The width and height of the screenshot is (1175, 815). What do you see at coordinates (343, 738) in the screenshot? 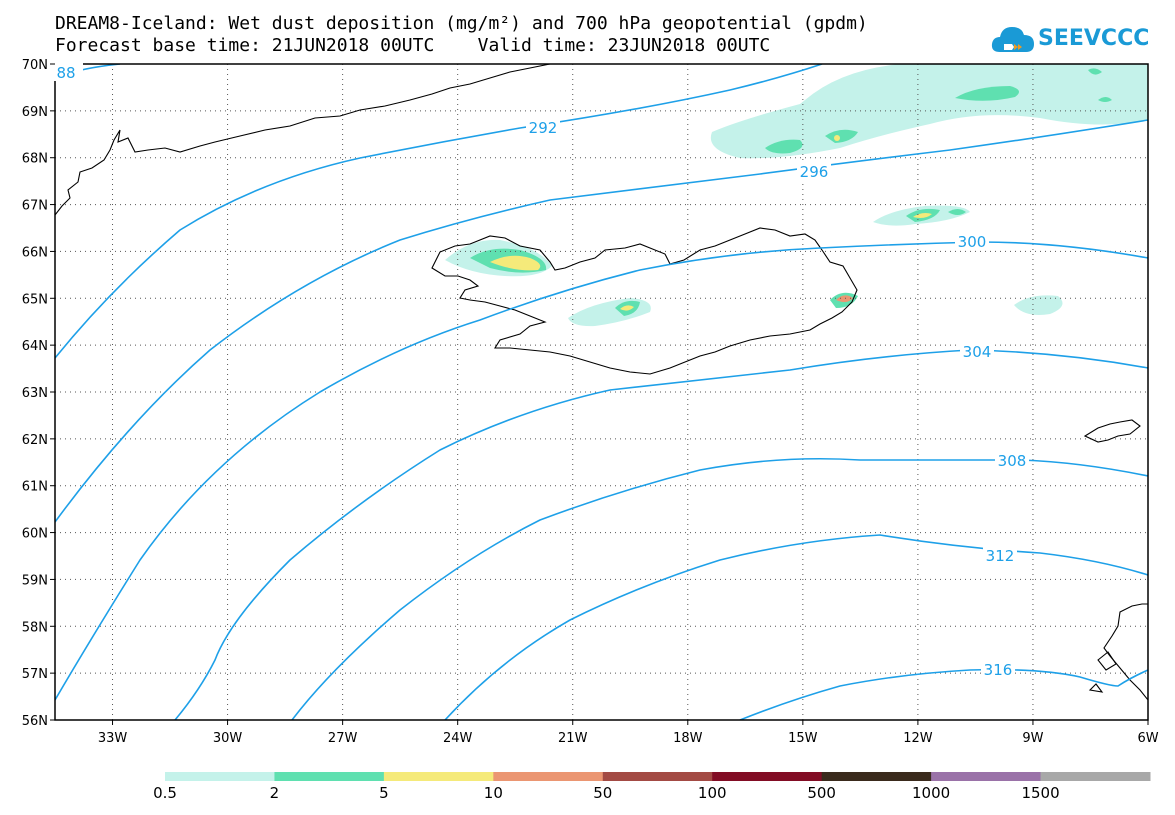
I see `lon-label: 27W` at bounding box center [343, 738].